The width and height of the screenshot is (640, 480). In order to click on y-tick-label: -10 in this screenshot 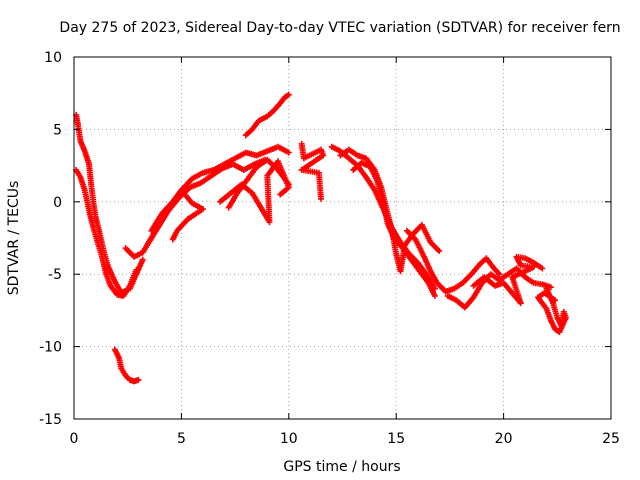, I will do `click(50, 348)`.